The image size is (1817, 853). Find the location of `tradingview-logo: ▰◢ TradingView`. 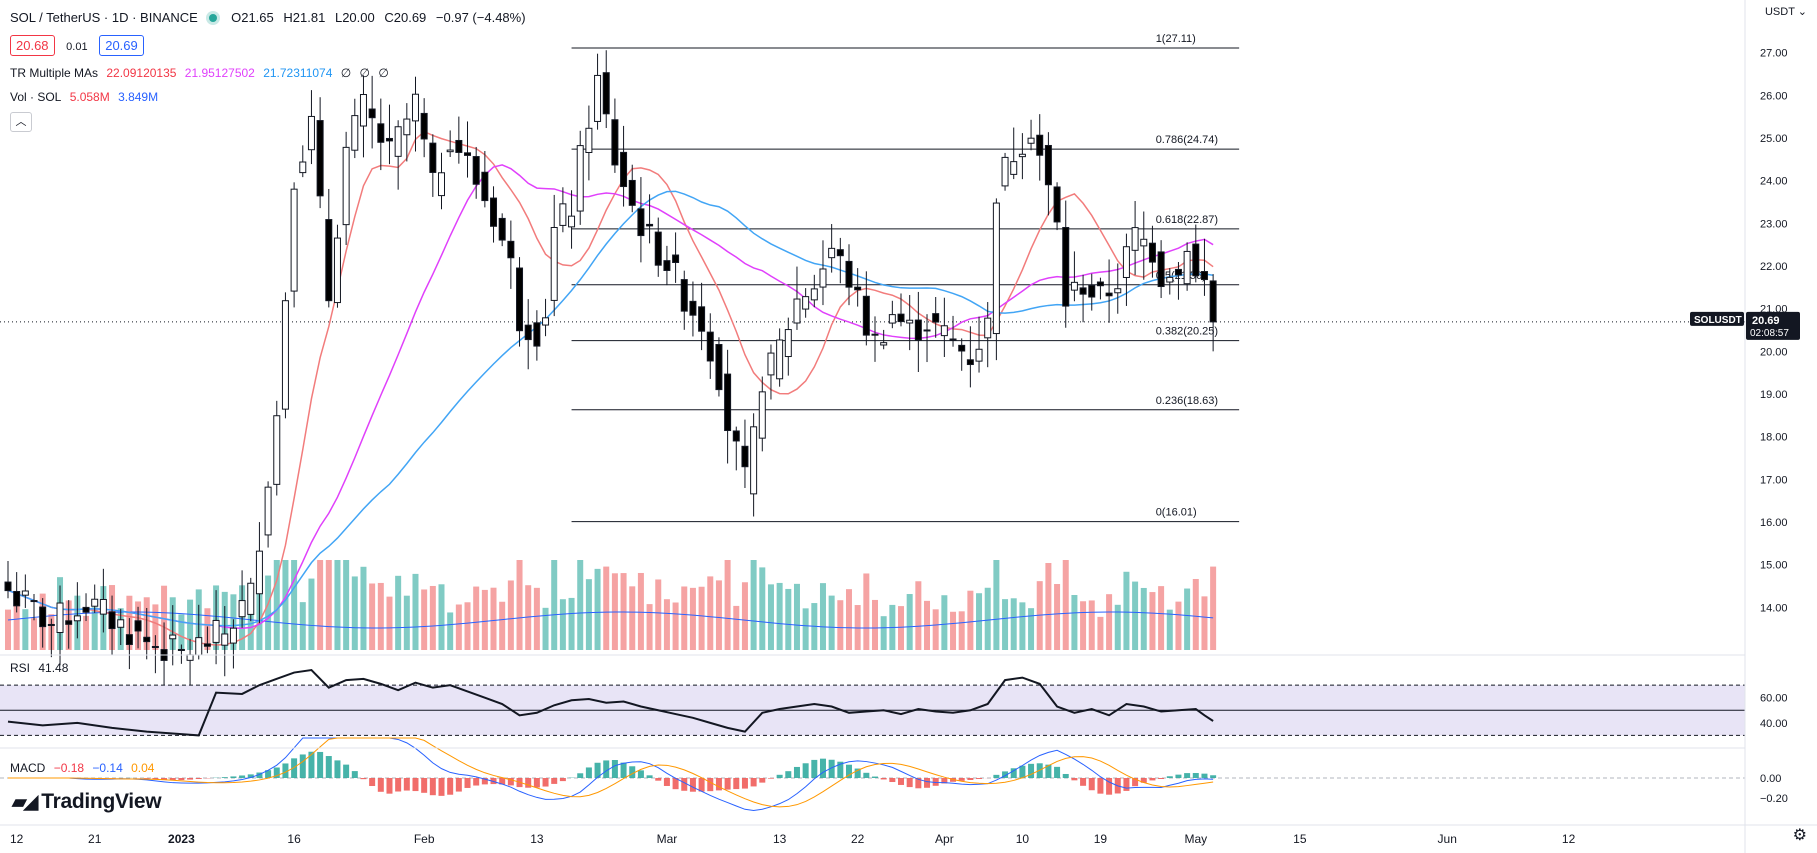

tradingview-logo: ▰◢ TradingView is located at coordinates (87, 802).